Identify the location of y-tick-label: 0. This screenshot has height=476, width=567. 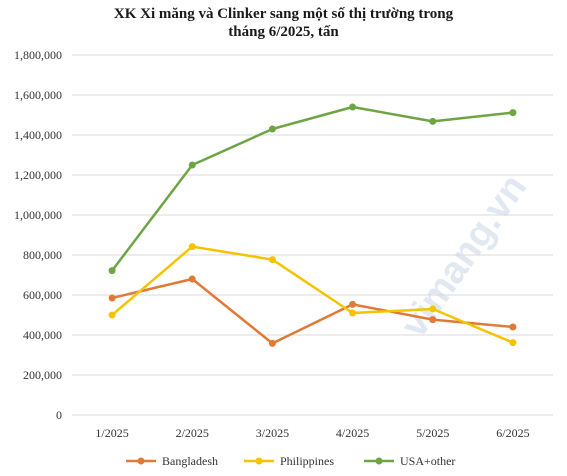
(59, 415).